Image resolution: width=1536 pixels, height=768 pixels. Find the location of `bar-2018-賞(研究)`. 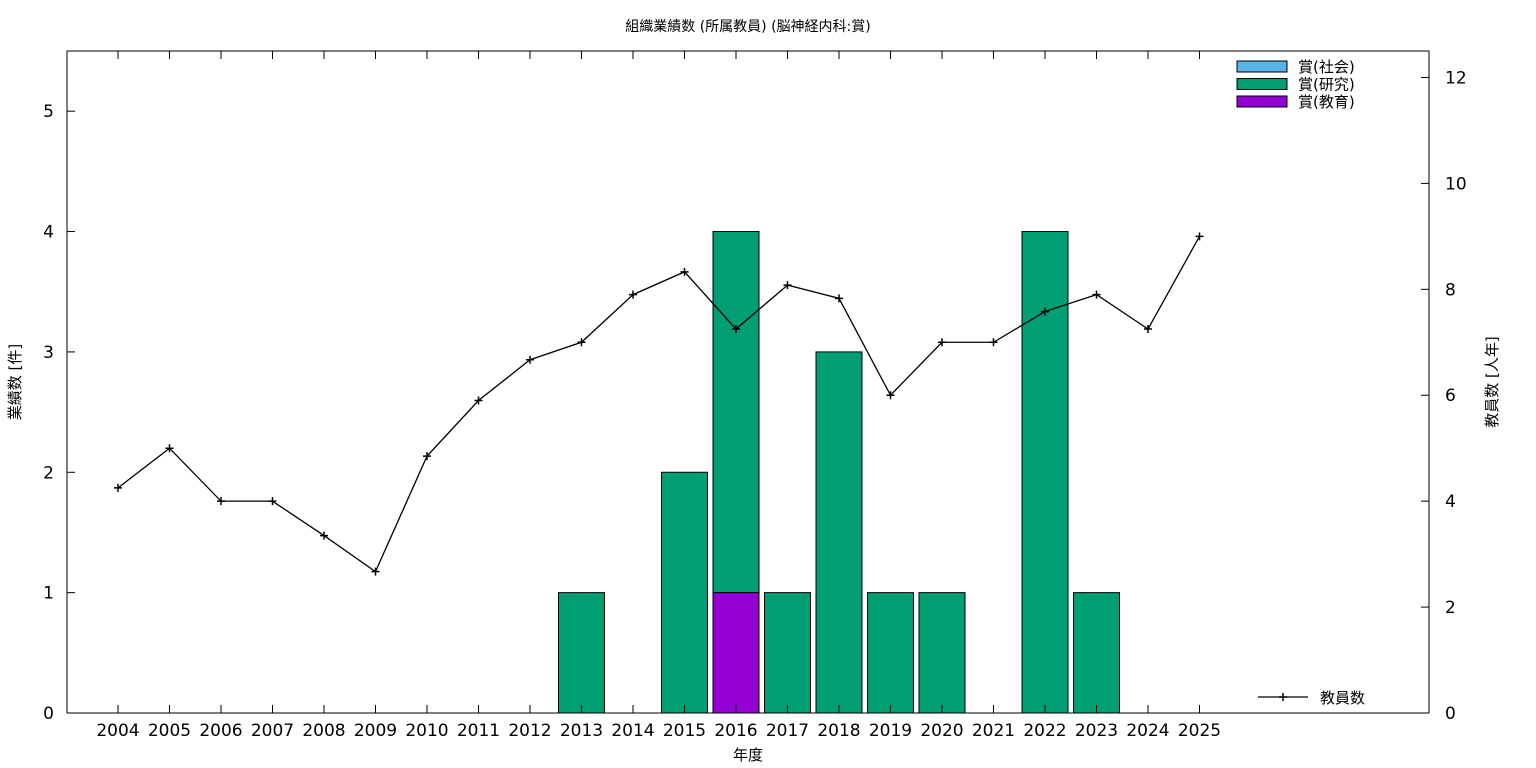

bar-2018-賞(研究) is located at coordinates (839, 532).